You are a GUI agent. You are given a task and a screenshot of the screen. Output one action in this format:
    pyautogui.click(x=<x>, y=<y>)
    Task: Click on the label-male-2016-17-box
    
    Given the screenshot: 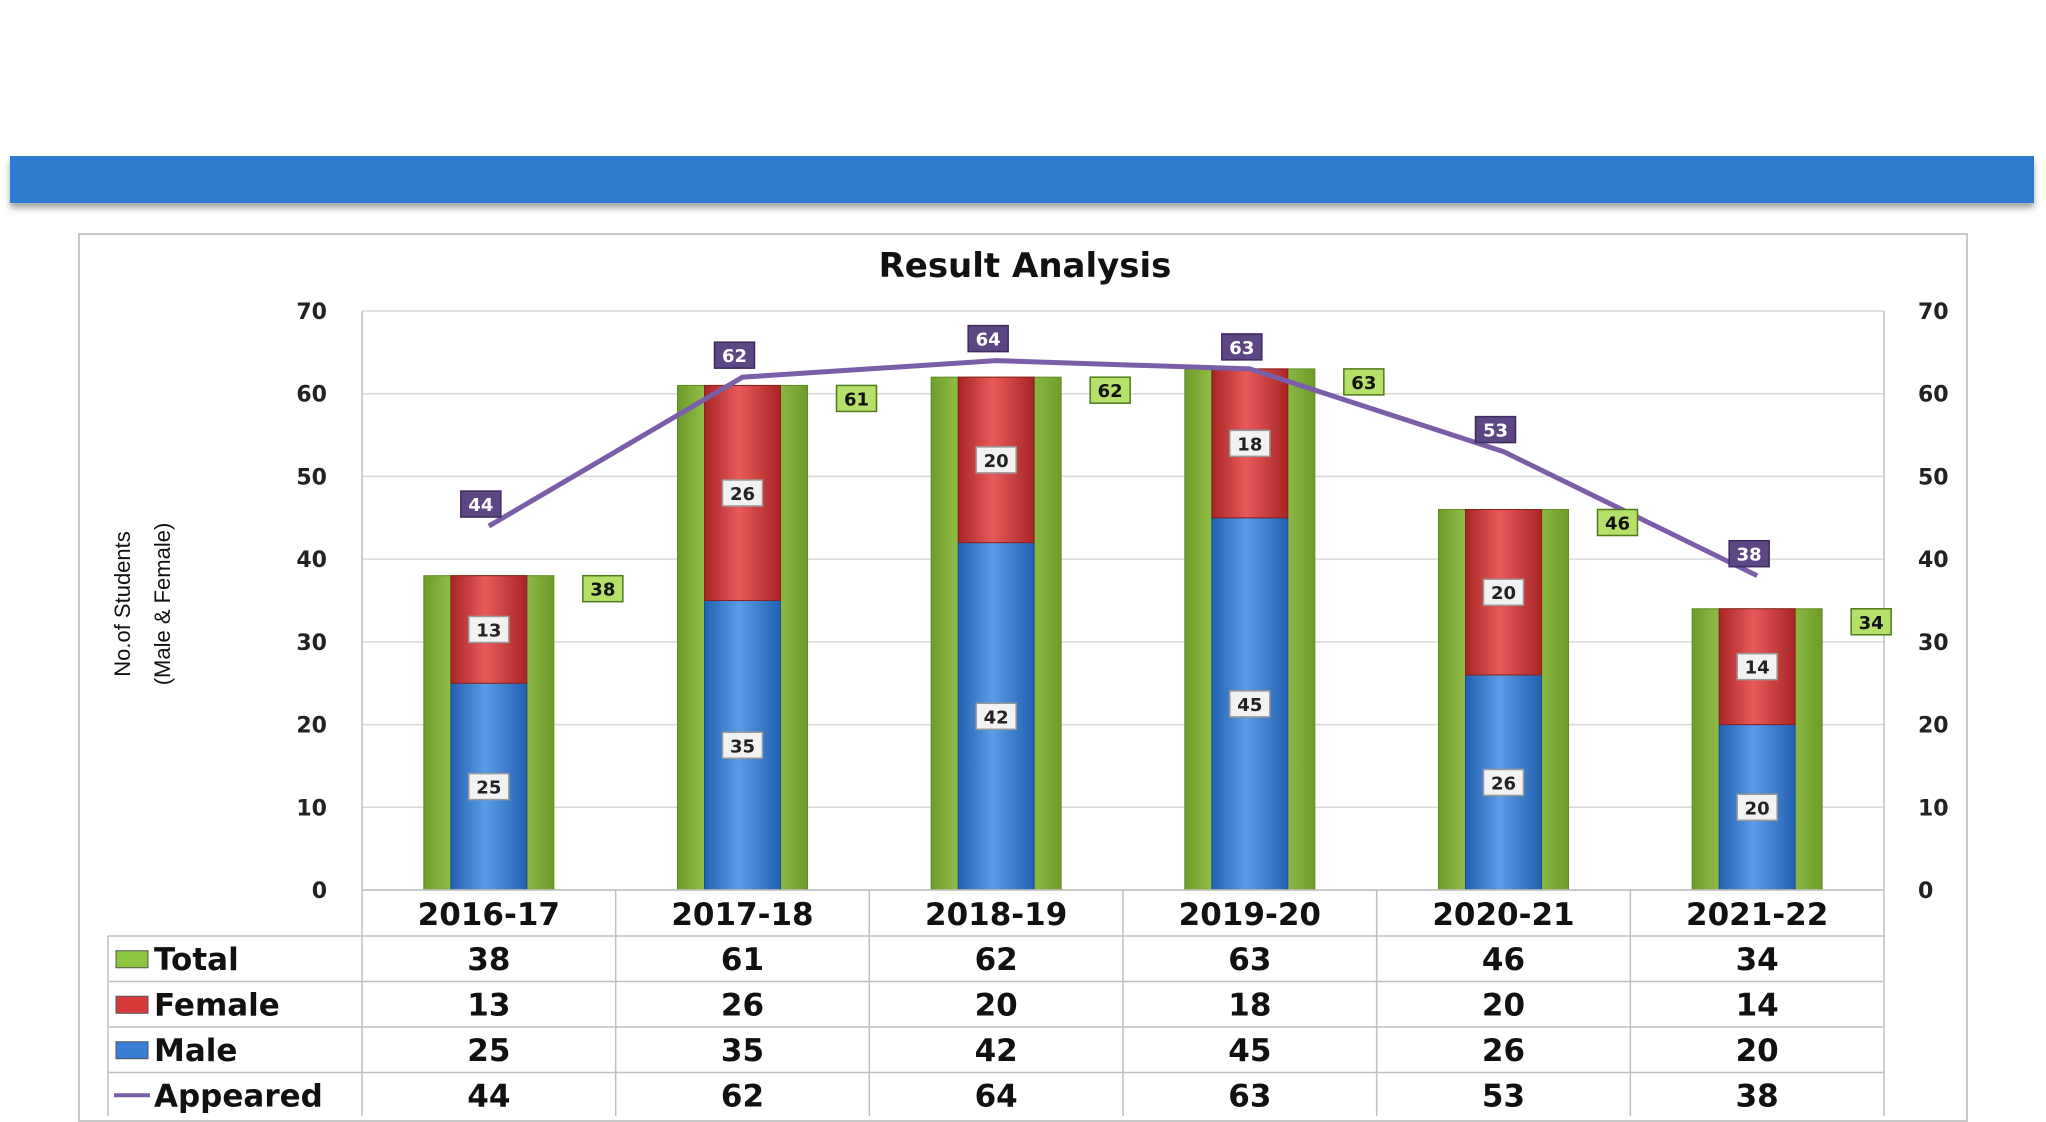 What is the action you would take?
    pyautogui.click(x=489, y=786)
    